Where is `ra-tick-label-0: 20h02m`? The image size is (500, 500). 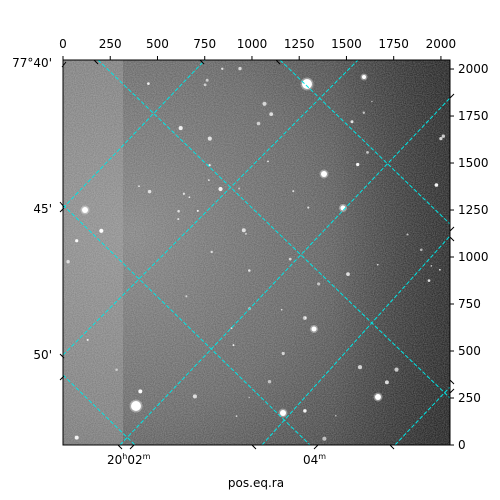 ra-tick-label-0: 20h02m is located at coordinates (129, 459).